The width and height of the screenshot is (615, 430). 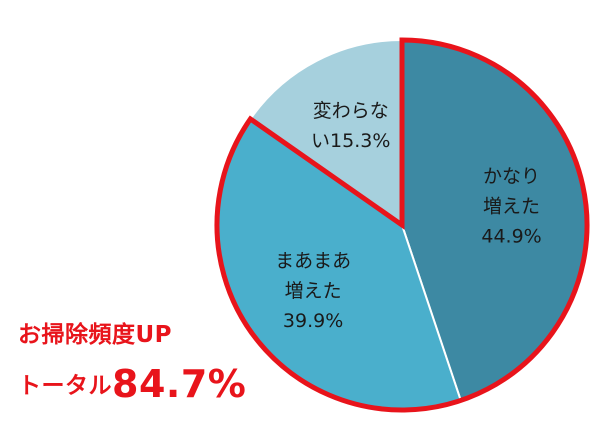 I want to click on callout-line-1: お掃除頻度UP, so click(x=95, y=335).